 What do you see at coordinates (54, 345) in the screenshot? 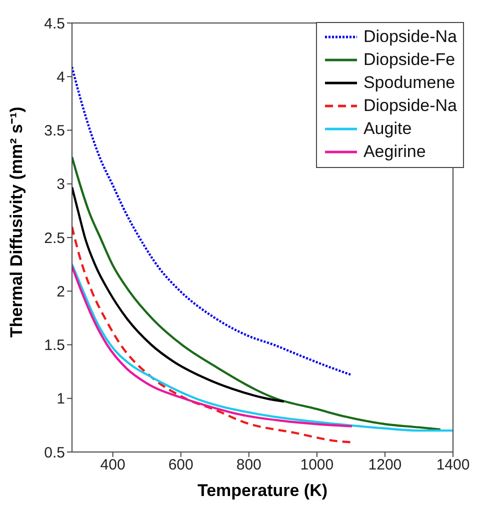
I see `y-tick-label: 1.5` at bounding box center [54, 345].